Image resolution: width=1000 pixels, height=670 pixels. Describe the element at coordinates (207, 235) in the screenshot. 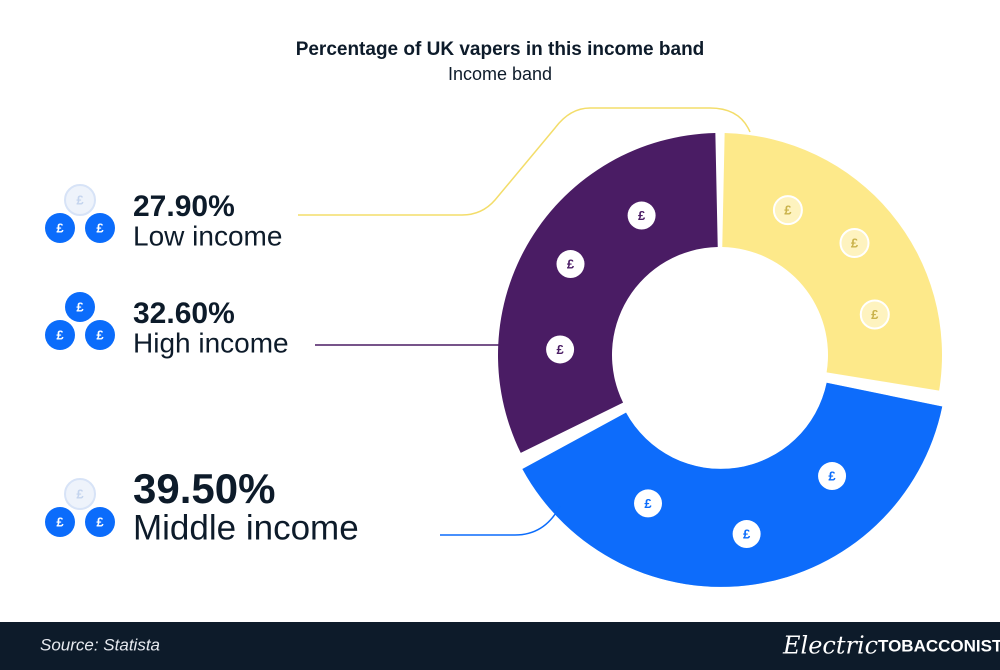

I see `legend-label: Low income` at that location.